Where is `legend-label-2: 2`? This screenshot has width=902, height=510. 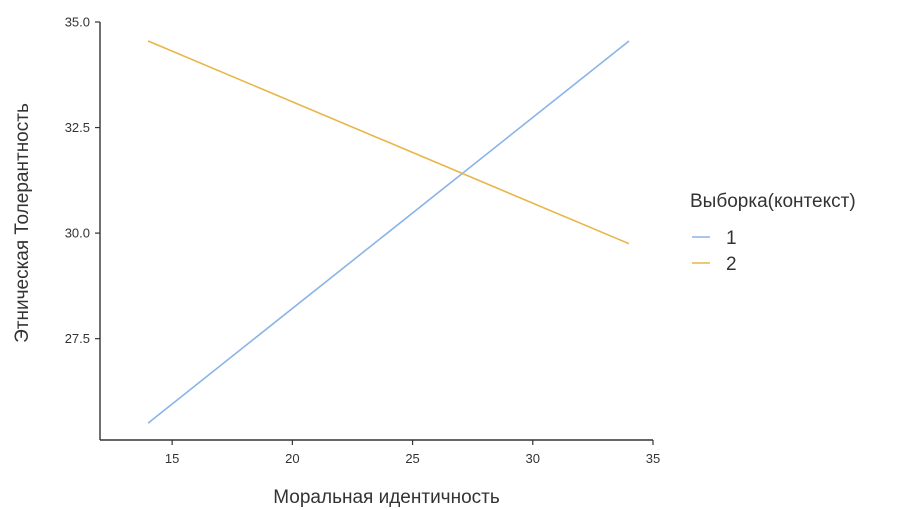
legend-label-2: 2 is located at coordinates (731, 264).